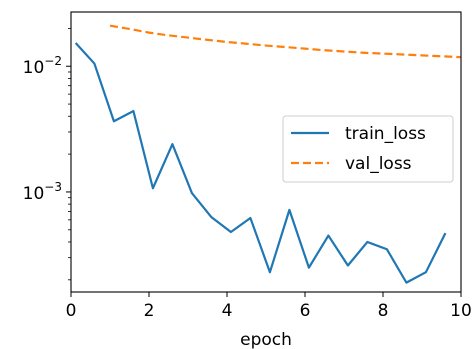 The height and width of the screenshot is (349, 473). Describe the element at coordinates (266, 339) in the screenshot. I see `x-axis-label: epoch` at that location.